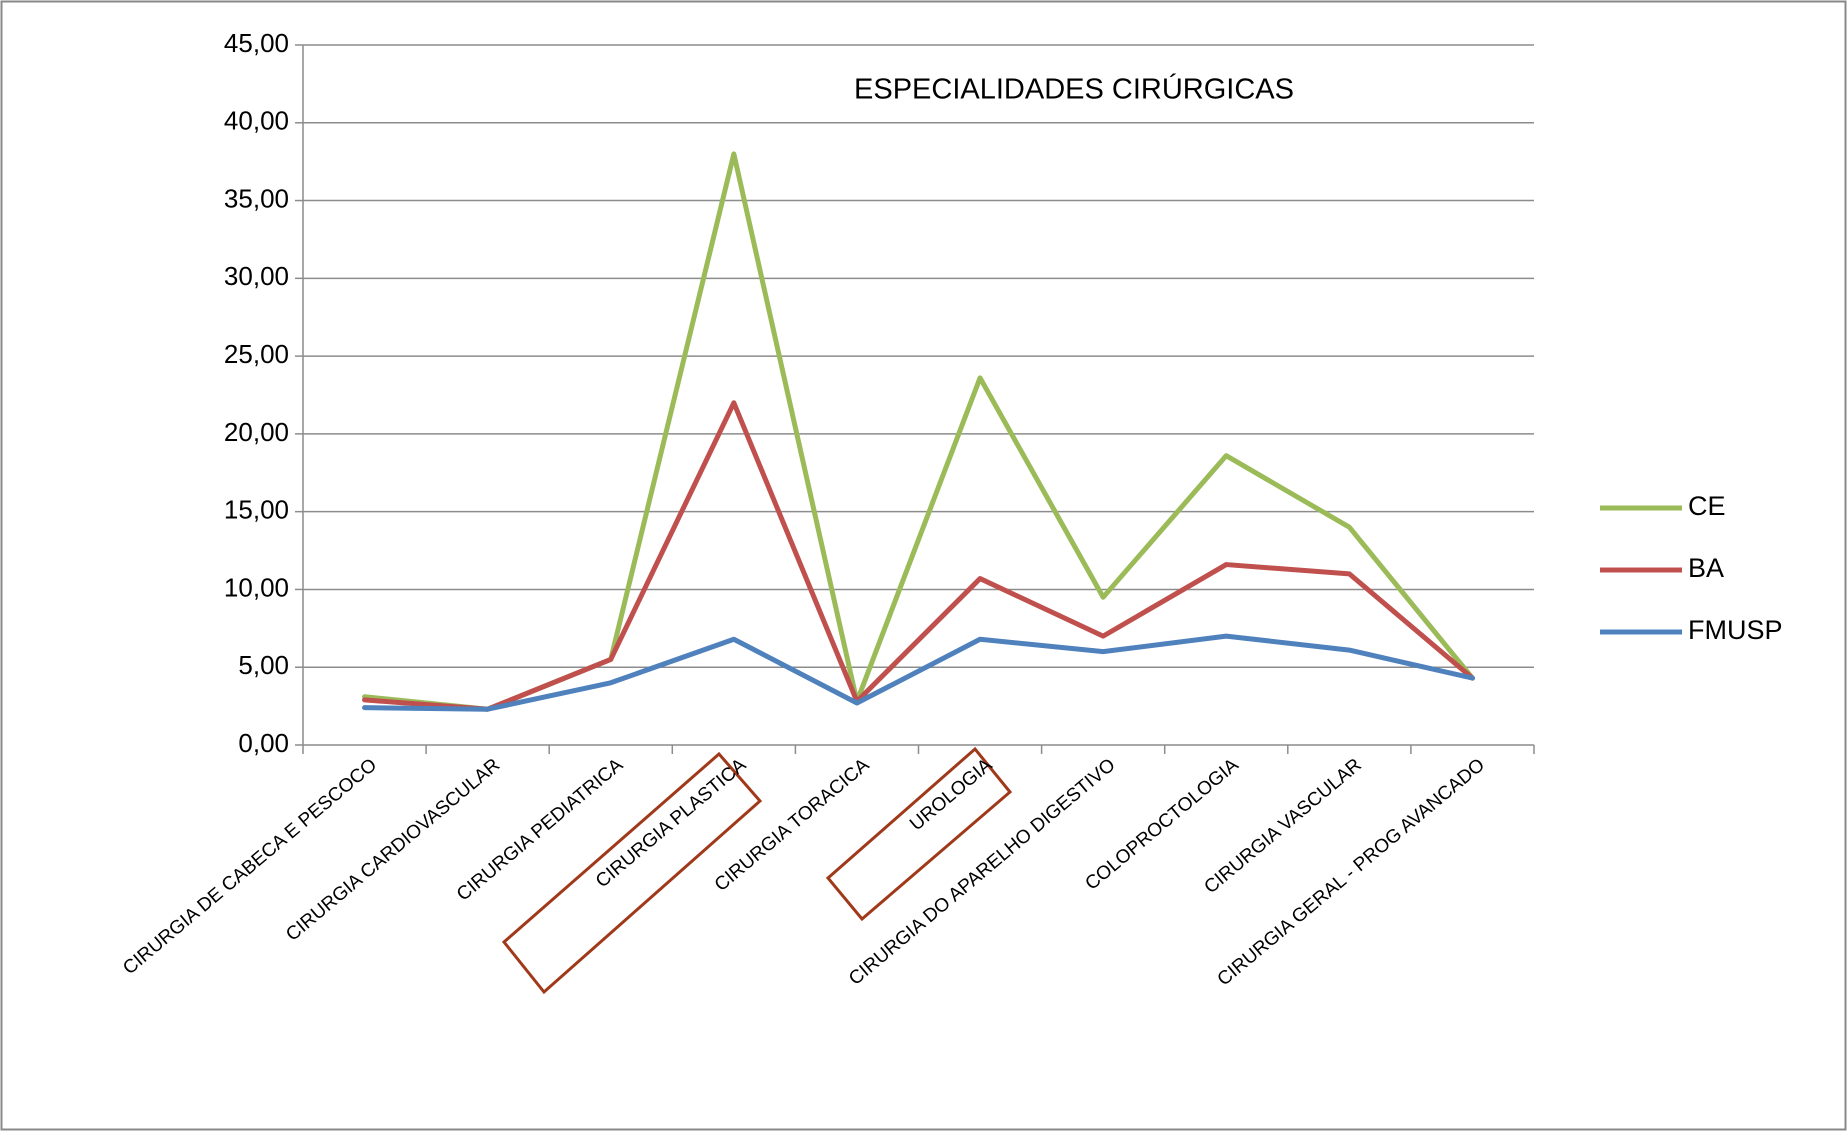  Describe the element at coordinates (256, 121) in the screenshot. I see `y-tick-label: 40,00` at that location.